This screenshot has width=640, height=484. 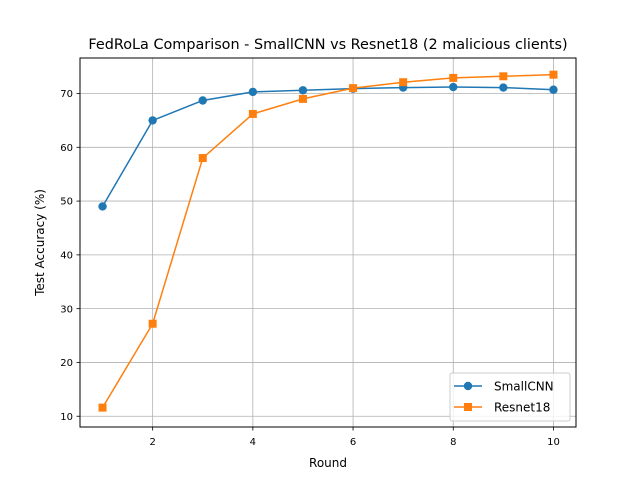 I want to click on y-axis-label: Test Accuracy (%), so click(x=40, y=243).